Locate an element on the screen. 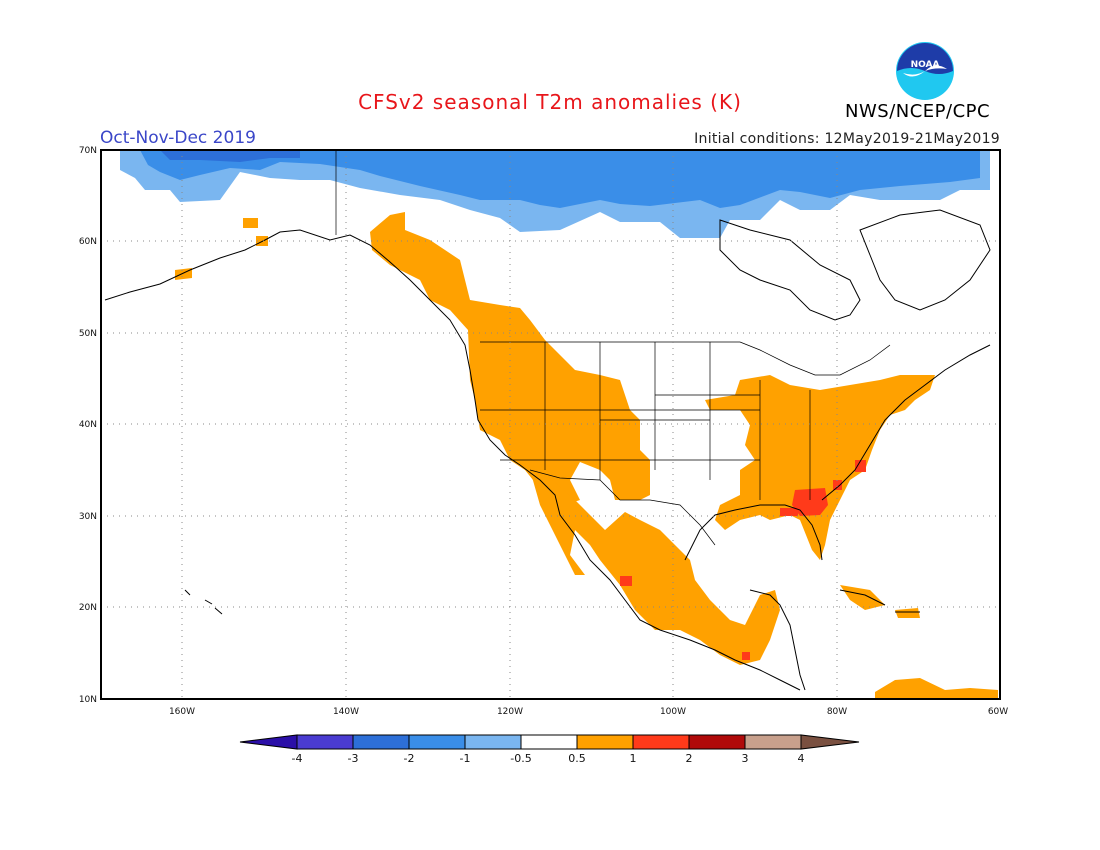  longitude-labels: 160W 140W 120W 100W 80W 60W is located at coordinates (588, 712).